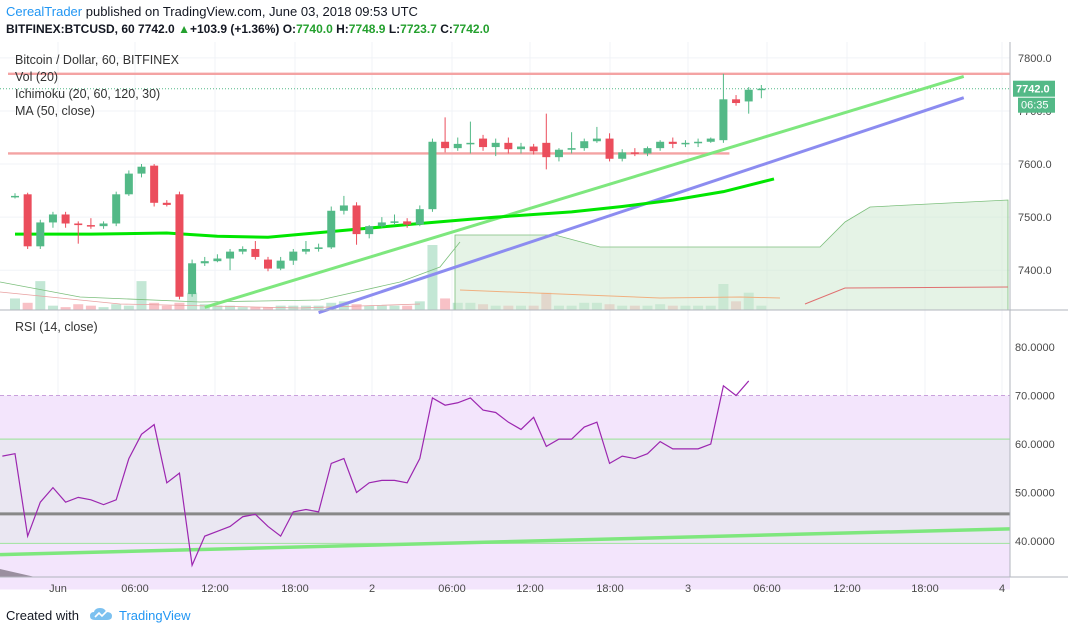 This screenshot has width=1068, height=633. What do you see at coordinates (418, 29) in the screenshot?
I see `low-value: 7723.7` at bounding box center [418, 29].